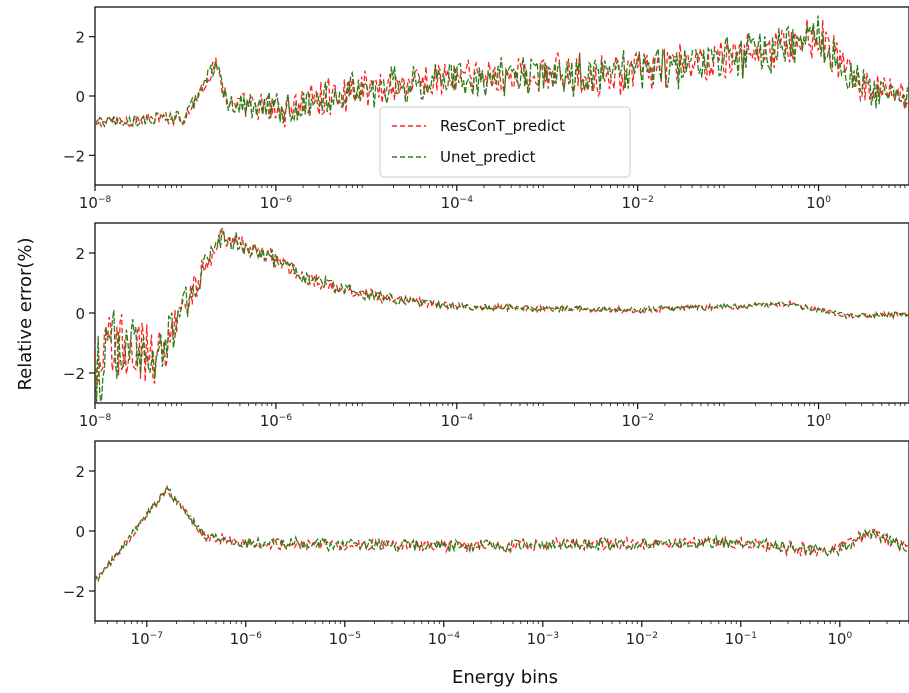 This screenshot has height=693, width=909. Describe the element at coordinates (147, 639) in the screenshot. I see `x-tick-label: 10⁻⁷` at that location.